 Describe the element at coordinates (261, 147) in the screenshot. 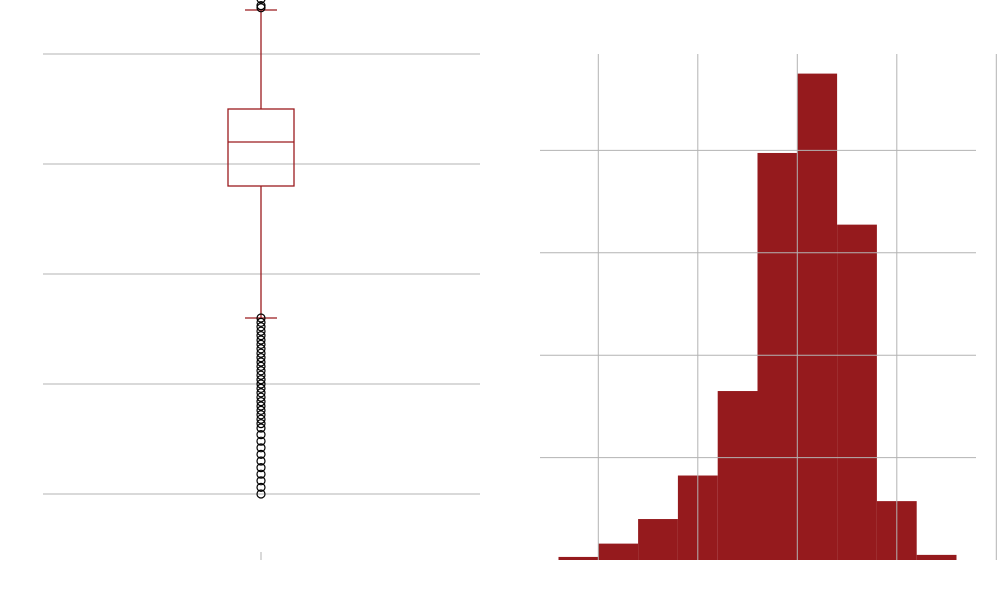

I see `interquartile-box` at that location.